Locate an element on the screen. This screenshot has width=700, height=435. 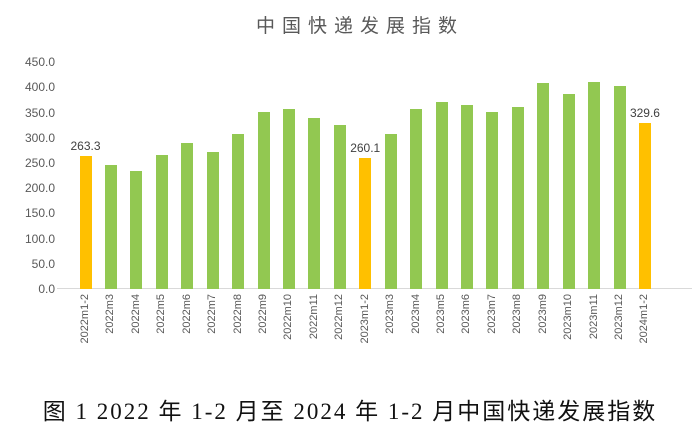
y-axis-tick-label: 0.0 is located at coordinates (46, 289).